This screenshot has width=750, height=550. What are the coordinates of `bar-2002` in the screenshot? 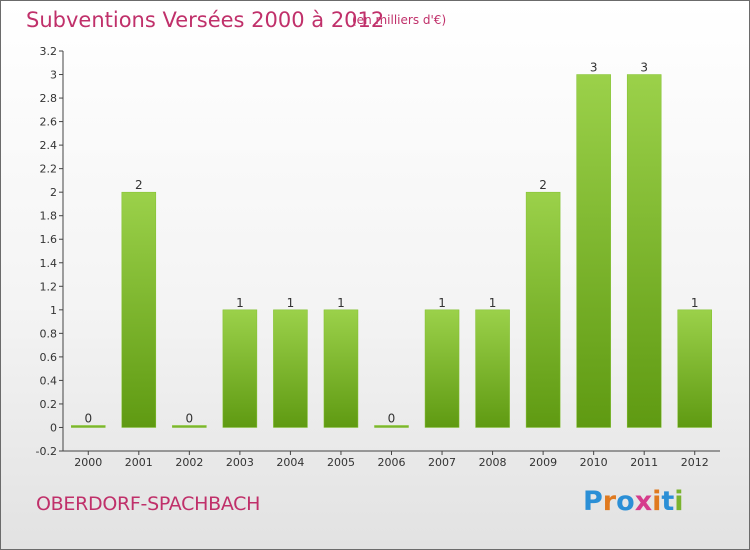 It's located at (189, 426).